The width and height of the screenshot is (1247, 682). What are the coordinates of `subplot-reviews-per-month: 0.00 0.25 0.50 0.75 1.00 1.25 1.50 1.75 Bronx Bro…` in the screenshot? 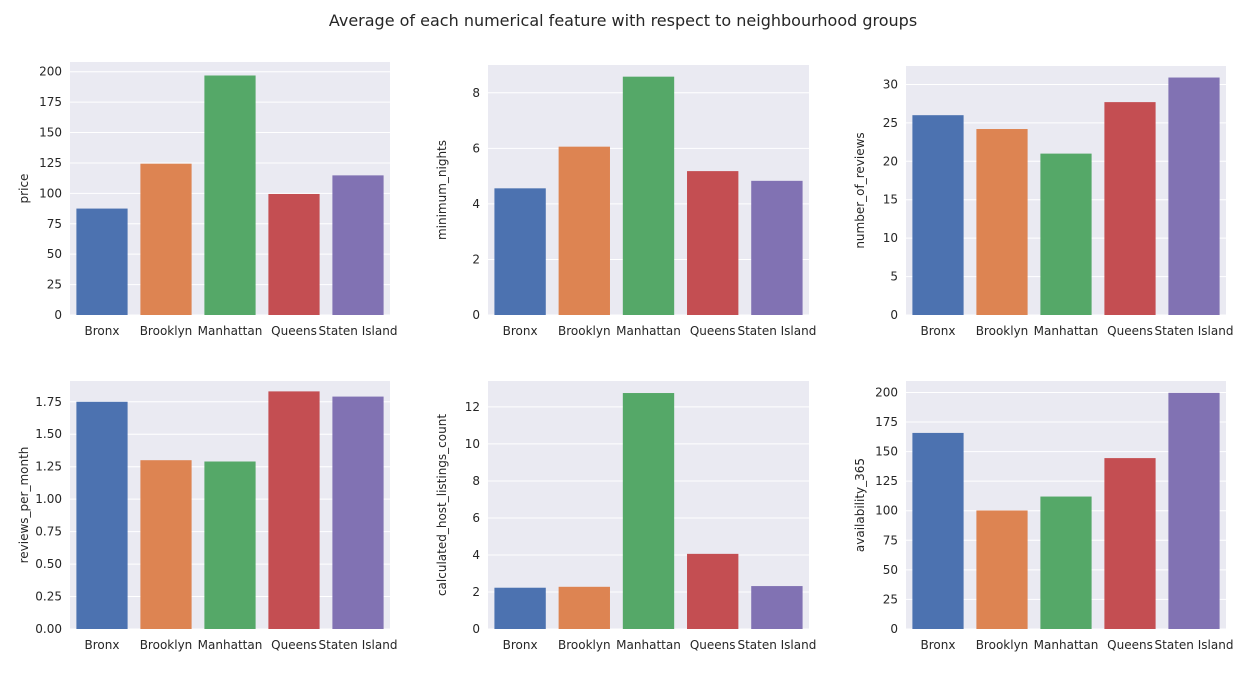 It's located at (207, 516).